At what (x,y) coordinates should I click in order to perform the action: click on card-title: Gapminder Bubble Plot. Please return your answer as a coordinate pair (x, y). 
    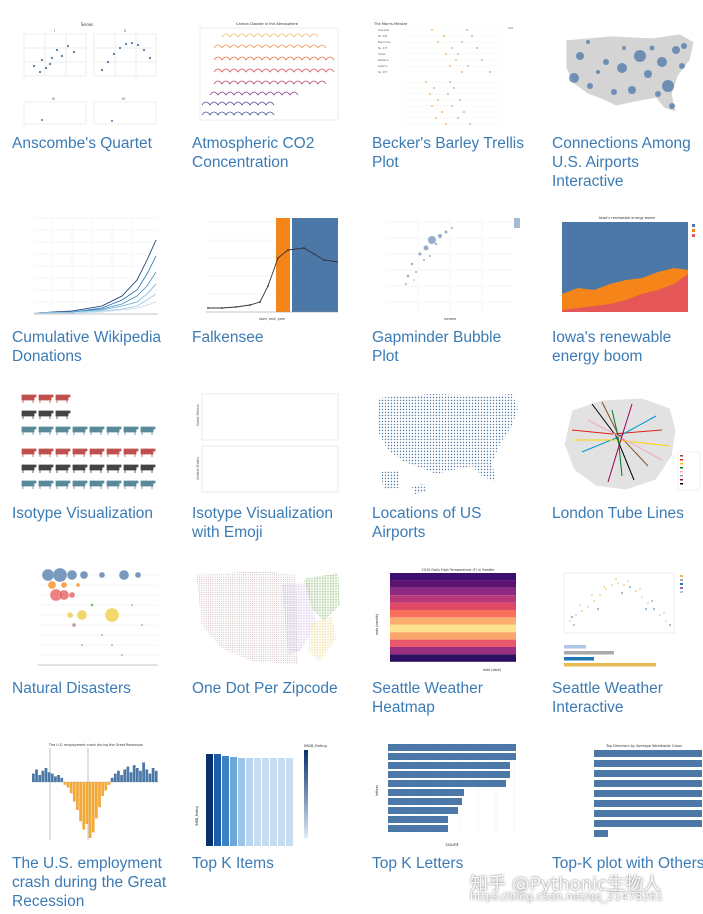
    Looking at the image, I should click on (437, 347).